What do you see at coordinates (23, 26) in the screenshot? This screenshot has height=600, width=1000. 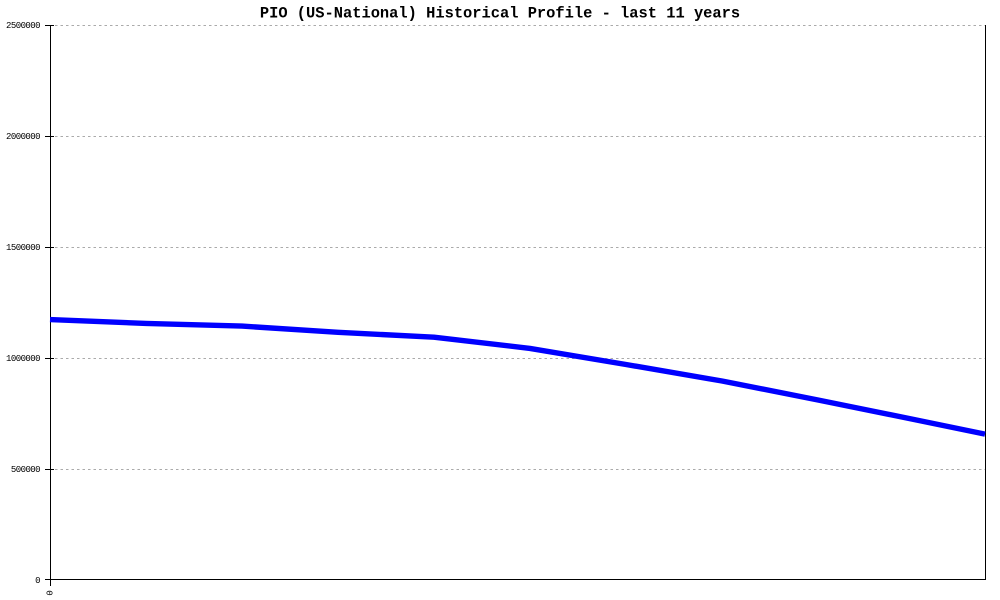 I see `svg-text: 2500000` at bounding box center [23, 26].